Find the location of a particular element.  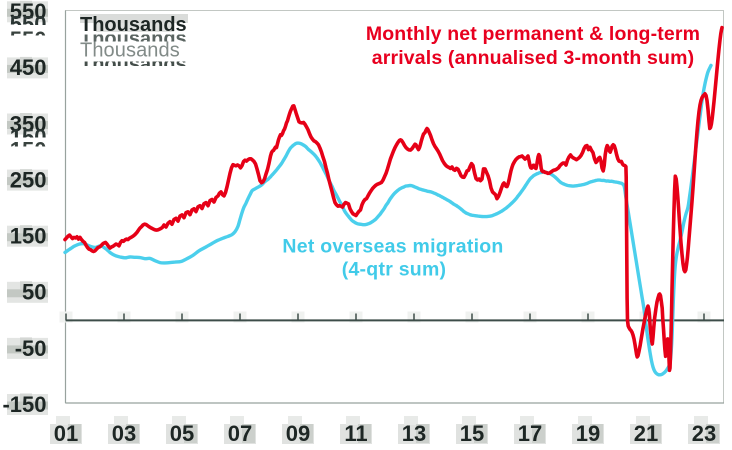

svg-text: 23 is located at coordinates (704, 433).